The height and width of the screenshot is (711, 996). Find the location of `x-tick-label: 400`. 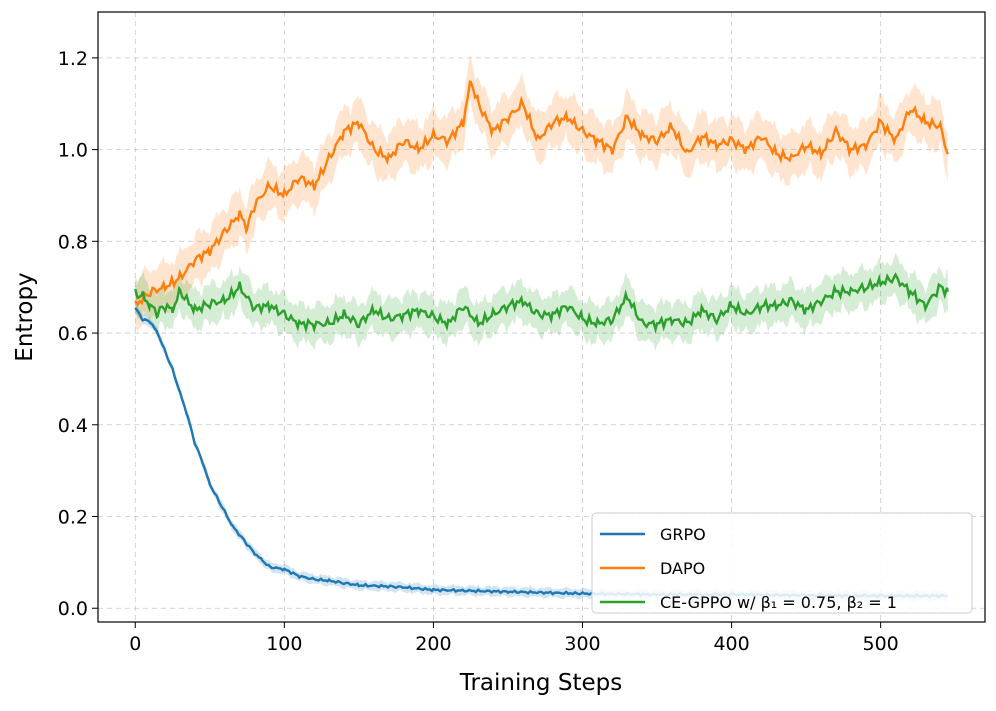

x-tick-label: 400 is located at coordinates (731, 644).